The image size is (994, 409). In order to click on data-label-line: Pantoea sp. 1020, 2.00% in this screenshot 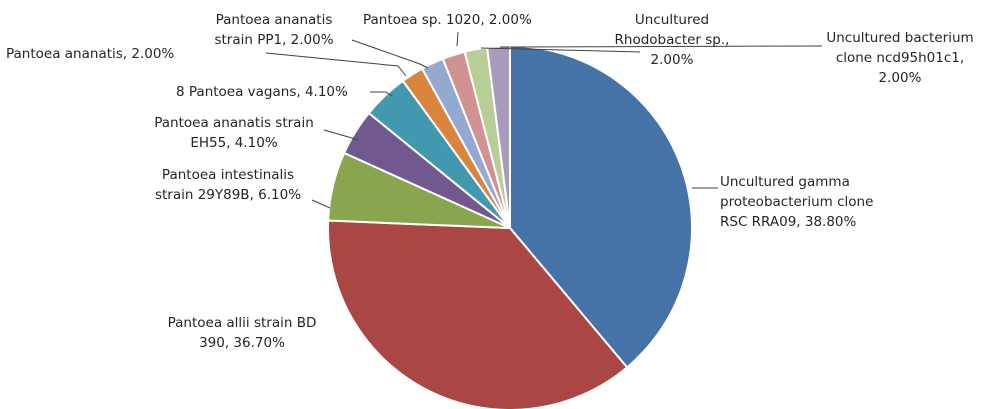, I will do `click(447, 20)`.